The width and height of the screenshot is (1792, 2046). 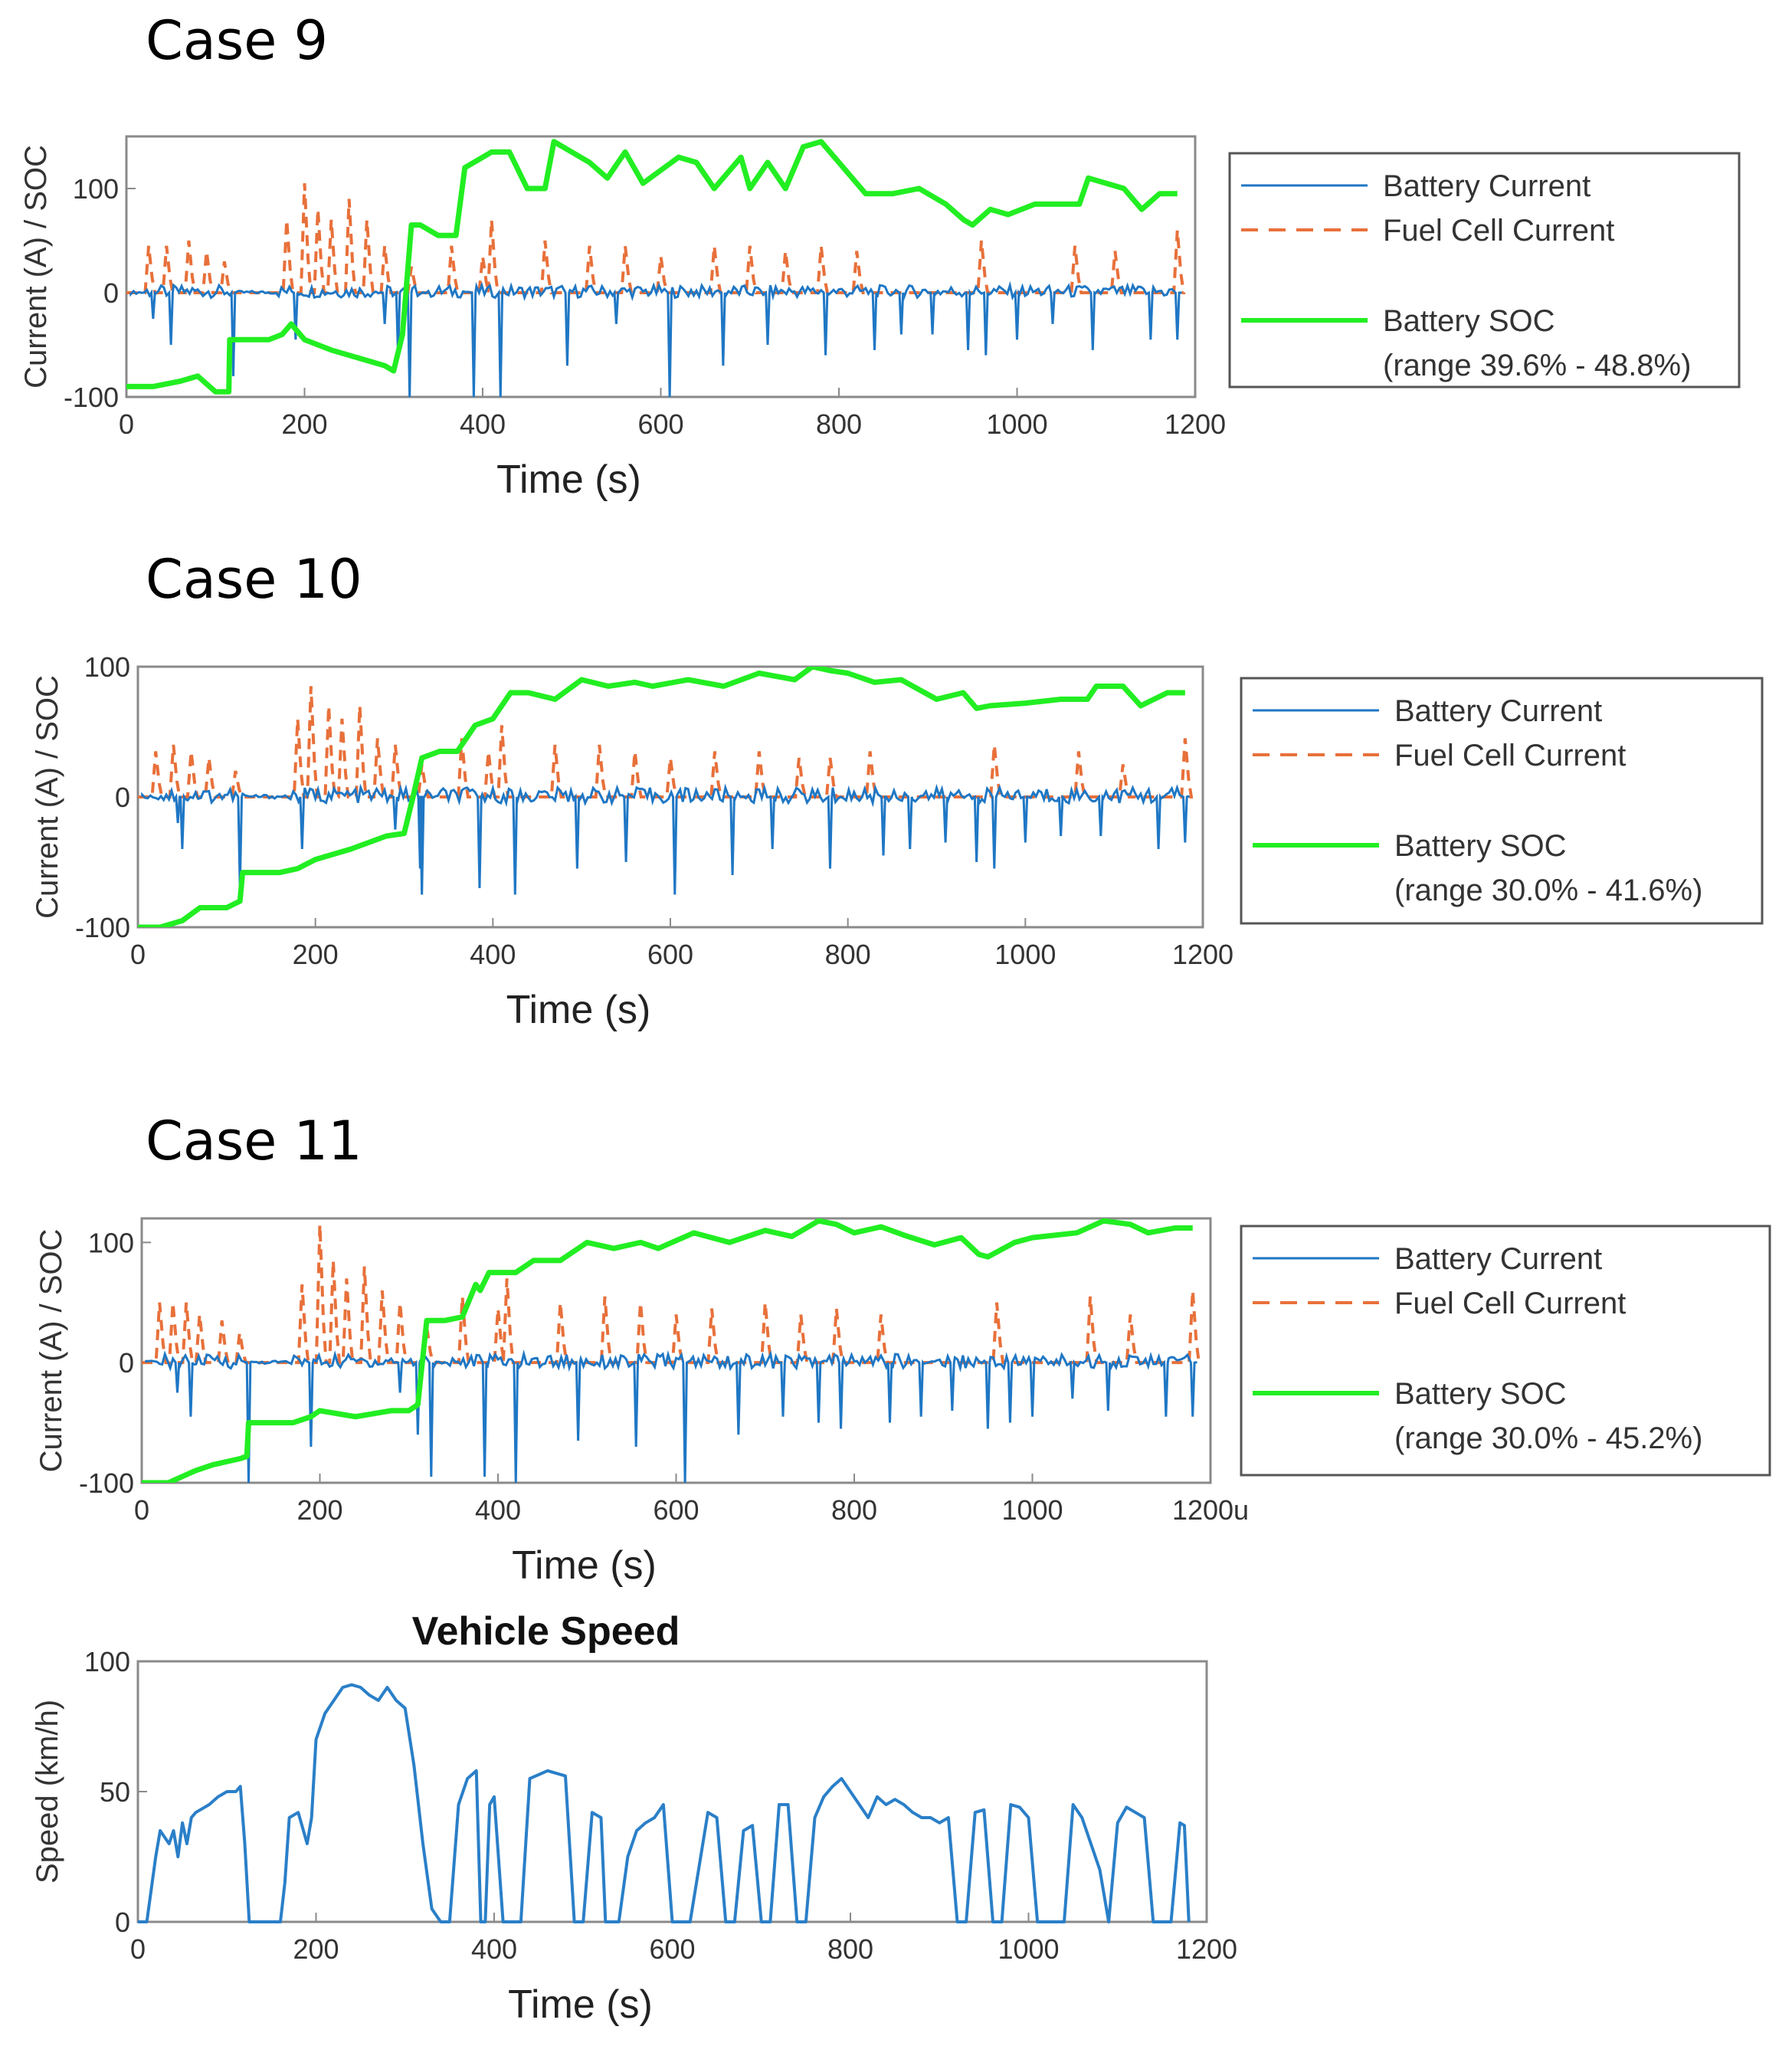 I want to click on vehicle-speed-title: Vehicle Speed, so click(x=546, y=1631).